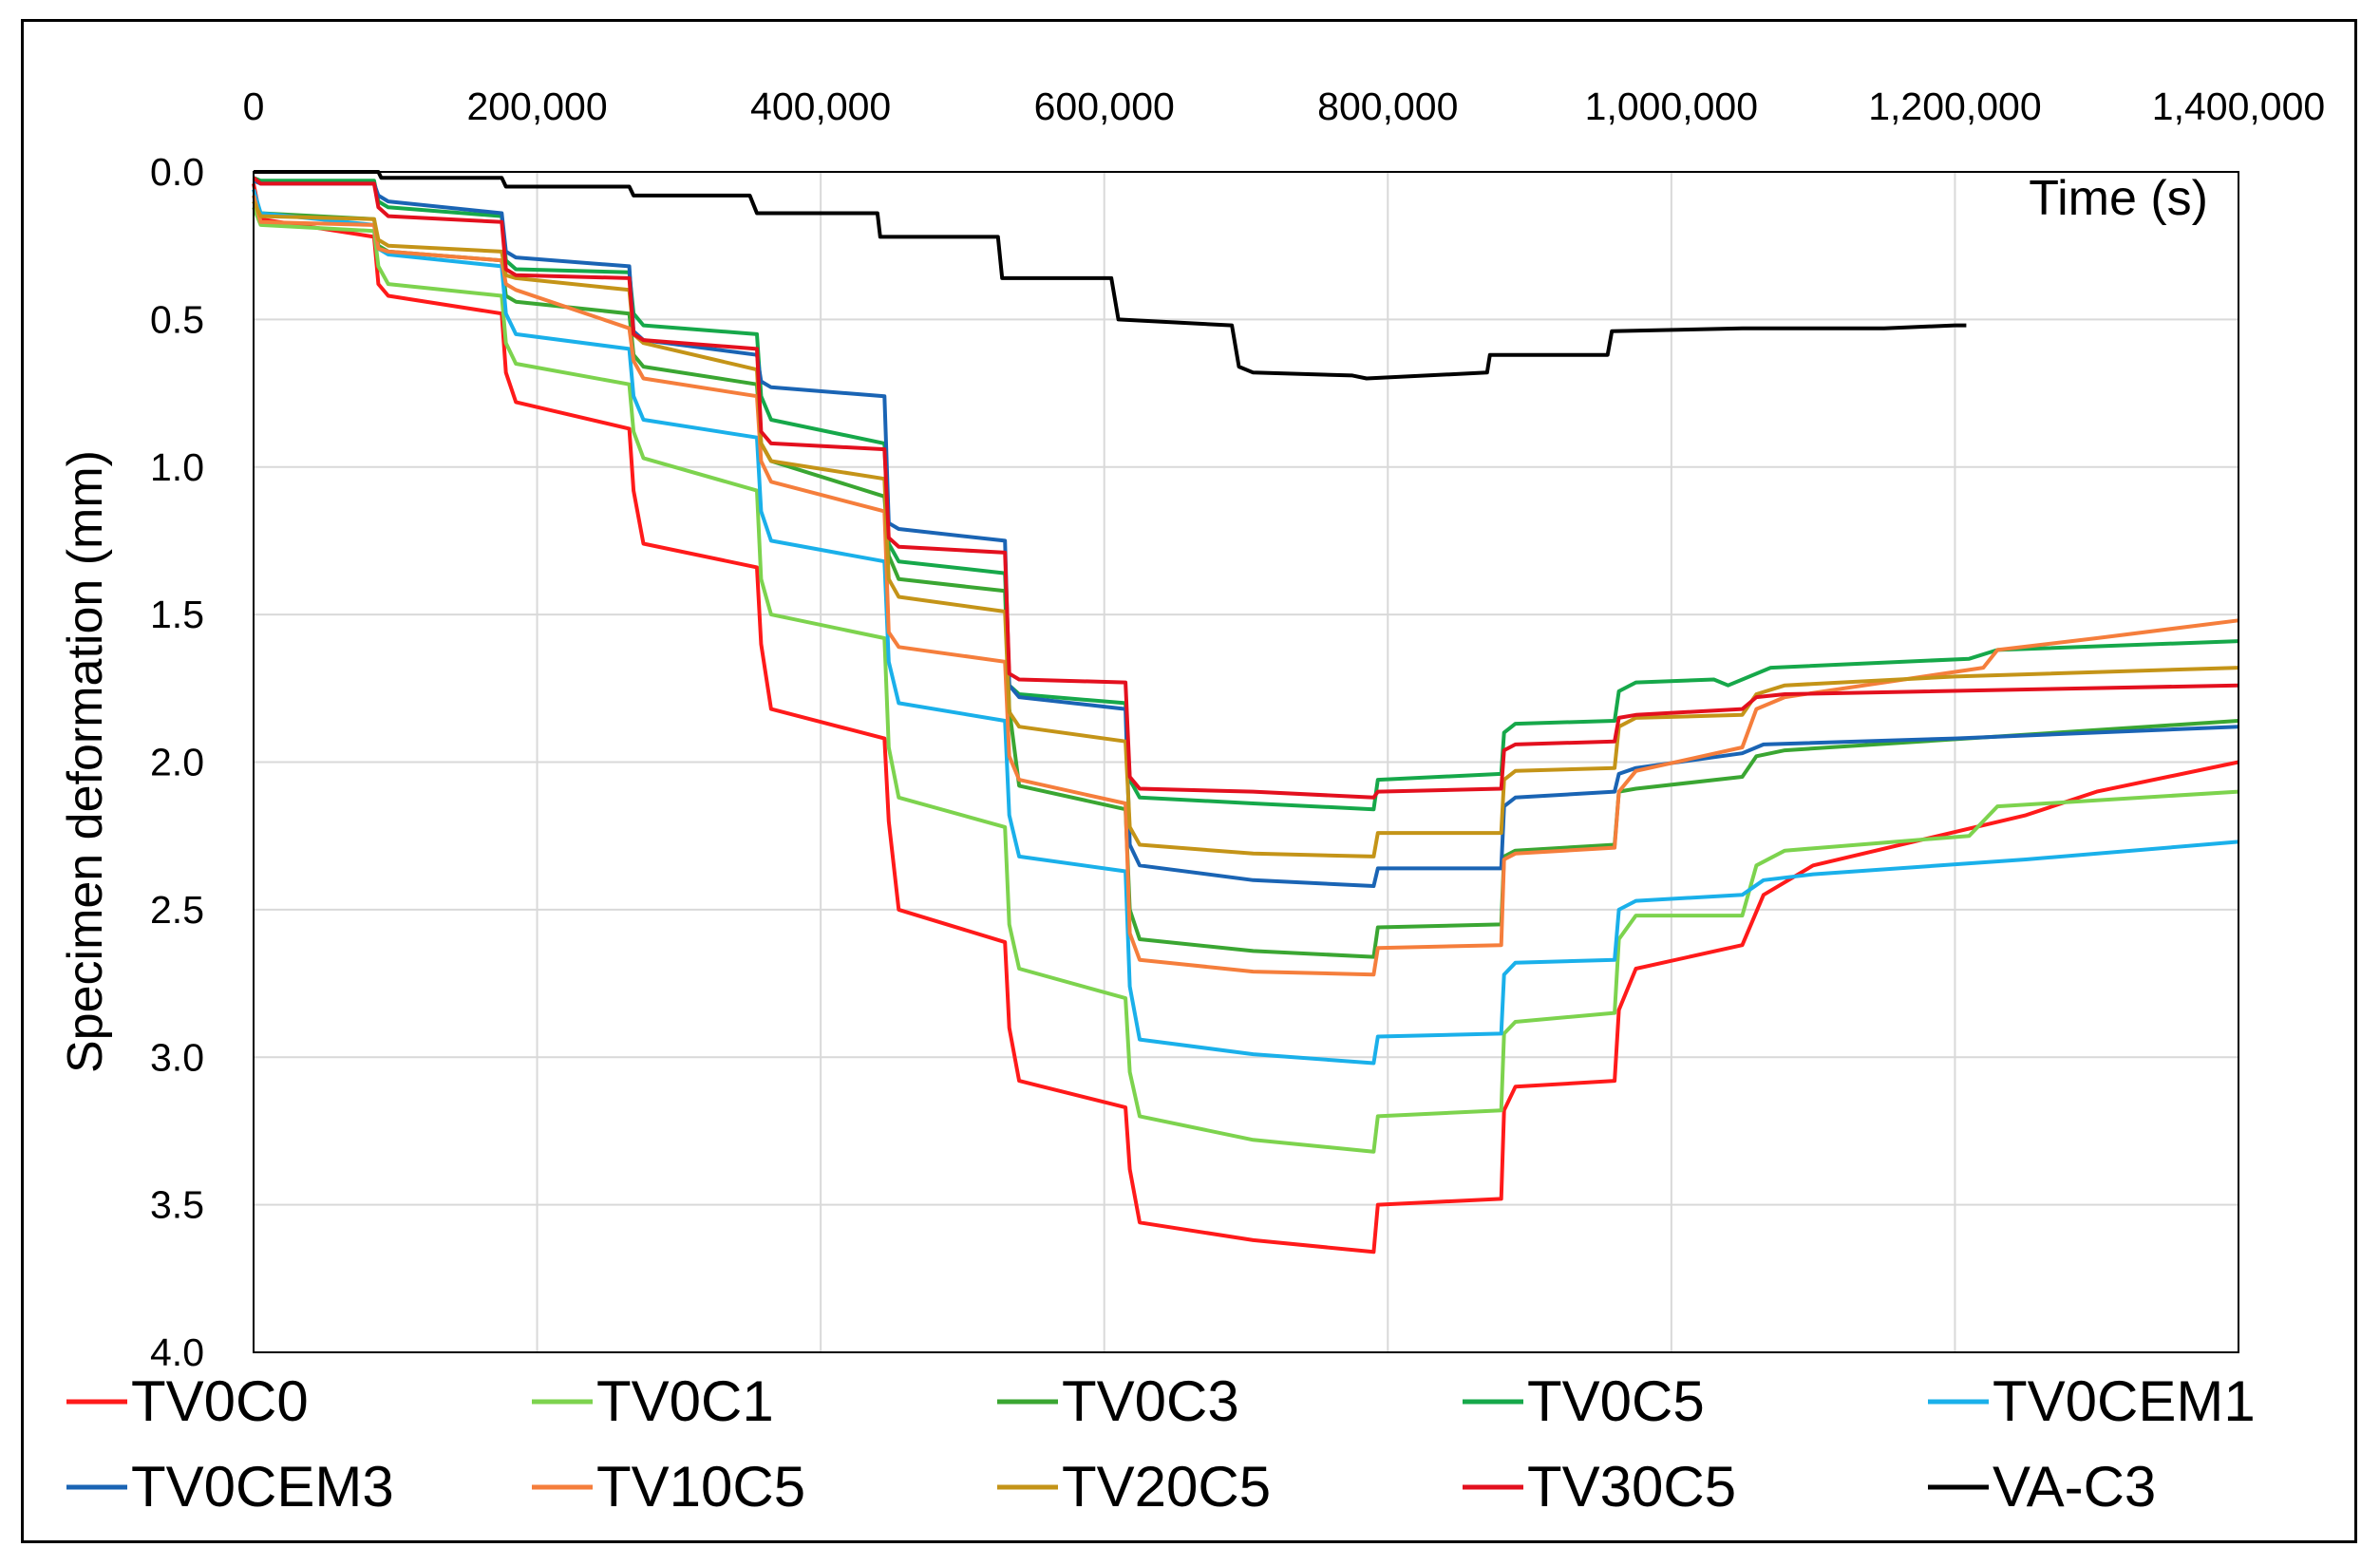  What do you see at coordinates (254, 106) in the screenshot?
I see `x-tick-label: 0` at bounding box center [254, 106].